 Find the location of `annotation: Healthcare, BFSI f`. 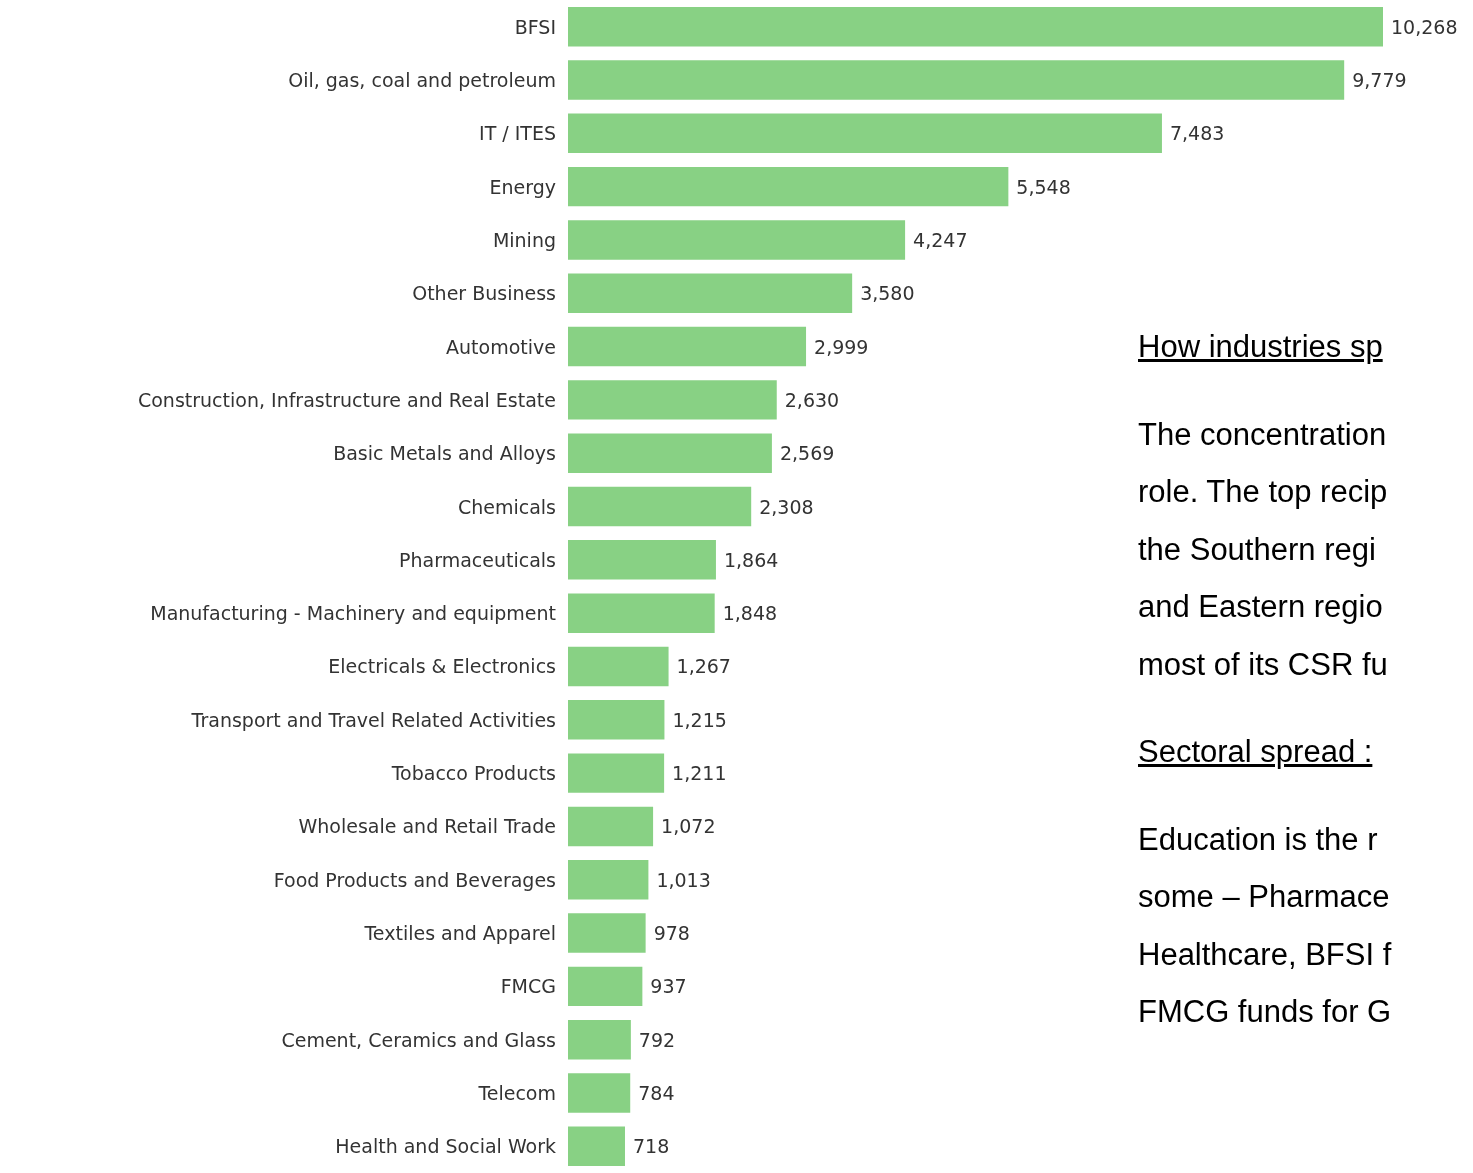

annotation: Healthcare, BFSI f is located at coordinates (1265, 954).